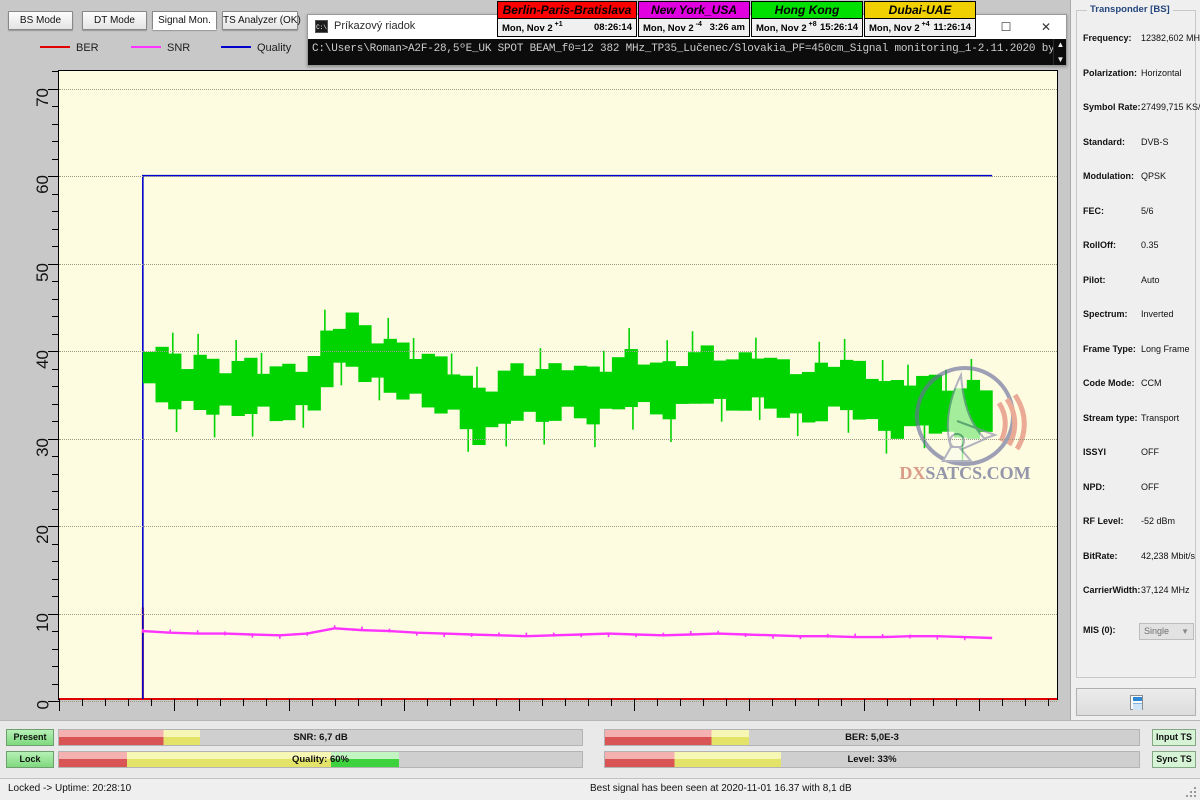 Image resolution: width=1200 pixels, height=800 pixels. What do you see at coordinates (320, 759) in the screenshot?
I see `quality-meter-label: Quality: 60%` at bounding box center [320, 759].